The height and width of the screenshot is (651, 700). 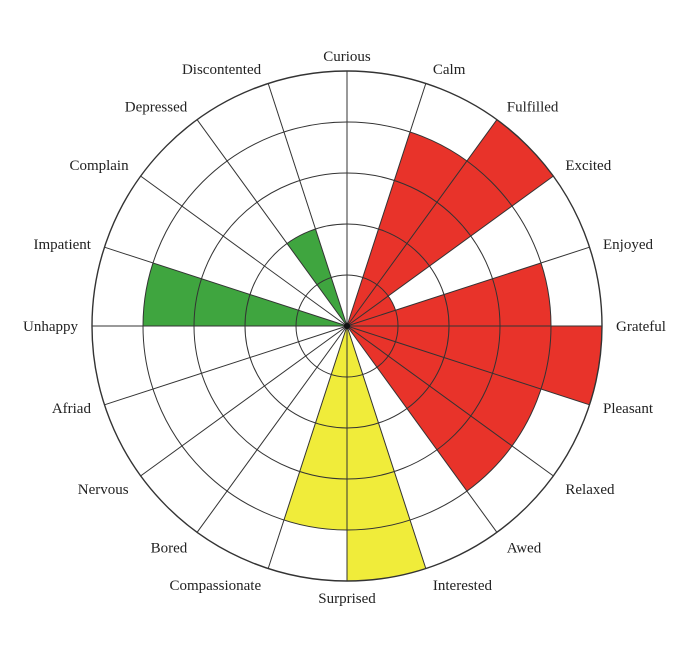 I want to click on category-label-bored: Bored, so click(x=169, y=548).